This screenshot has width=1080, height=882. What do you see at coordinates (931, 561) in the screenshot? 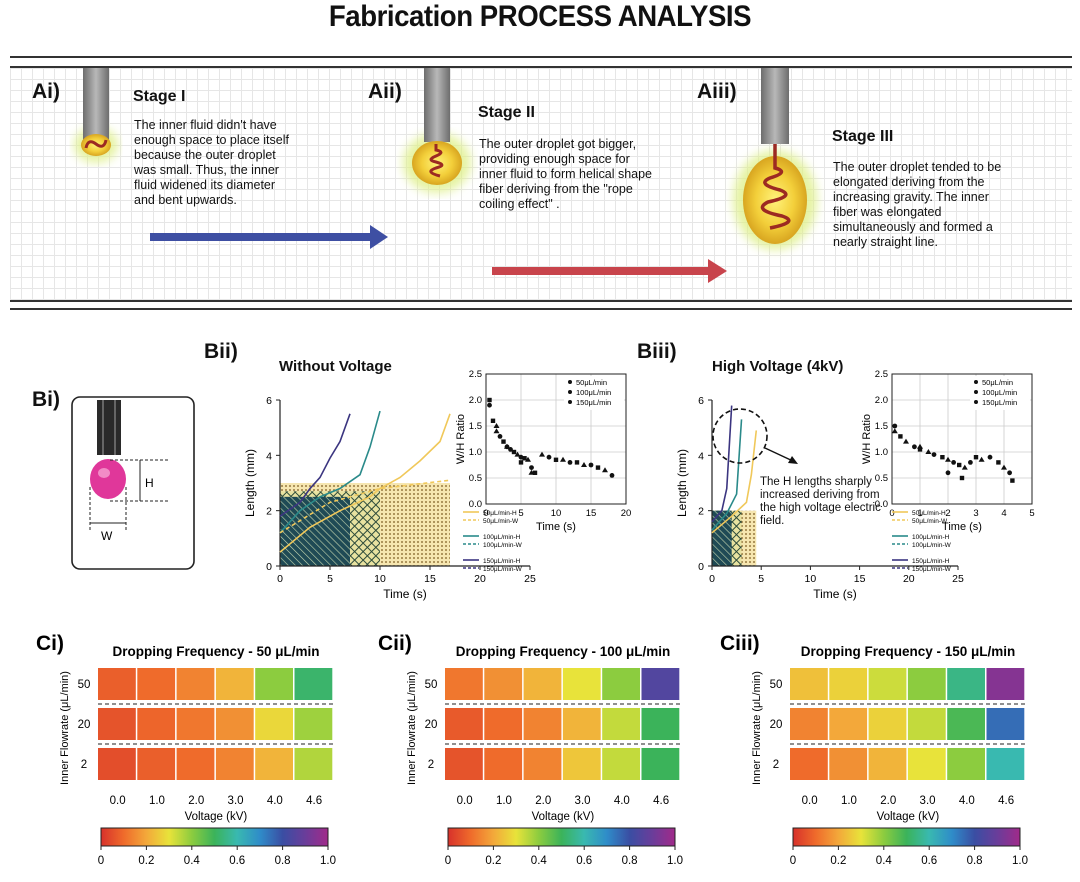
I see `legend-label: 150μL/min-H` at bounding box center [931, 561].